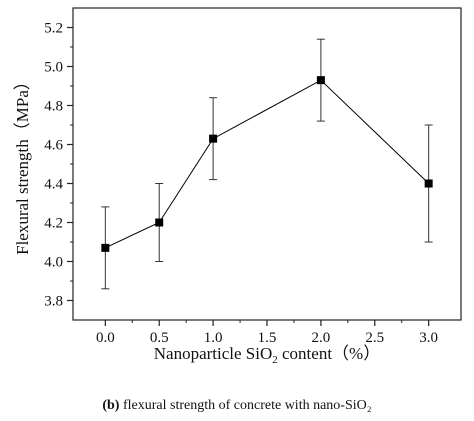  Describe the element at coordinates (159, 338) in the screenshot. I see `x-tick-label: 0.5` at that location.